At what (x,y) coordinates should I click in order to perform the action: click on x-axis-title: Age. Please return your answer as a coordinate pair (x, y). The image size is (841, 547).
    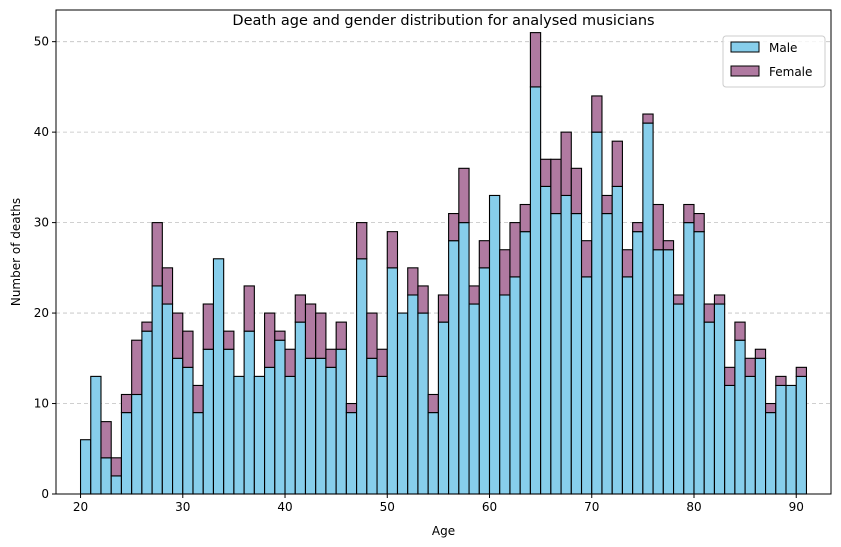
    Looking at the image, I should click on (443, 531).